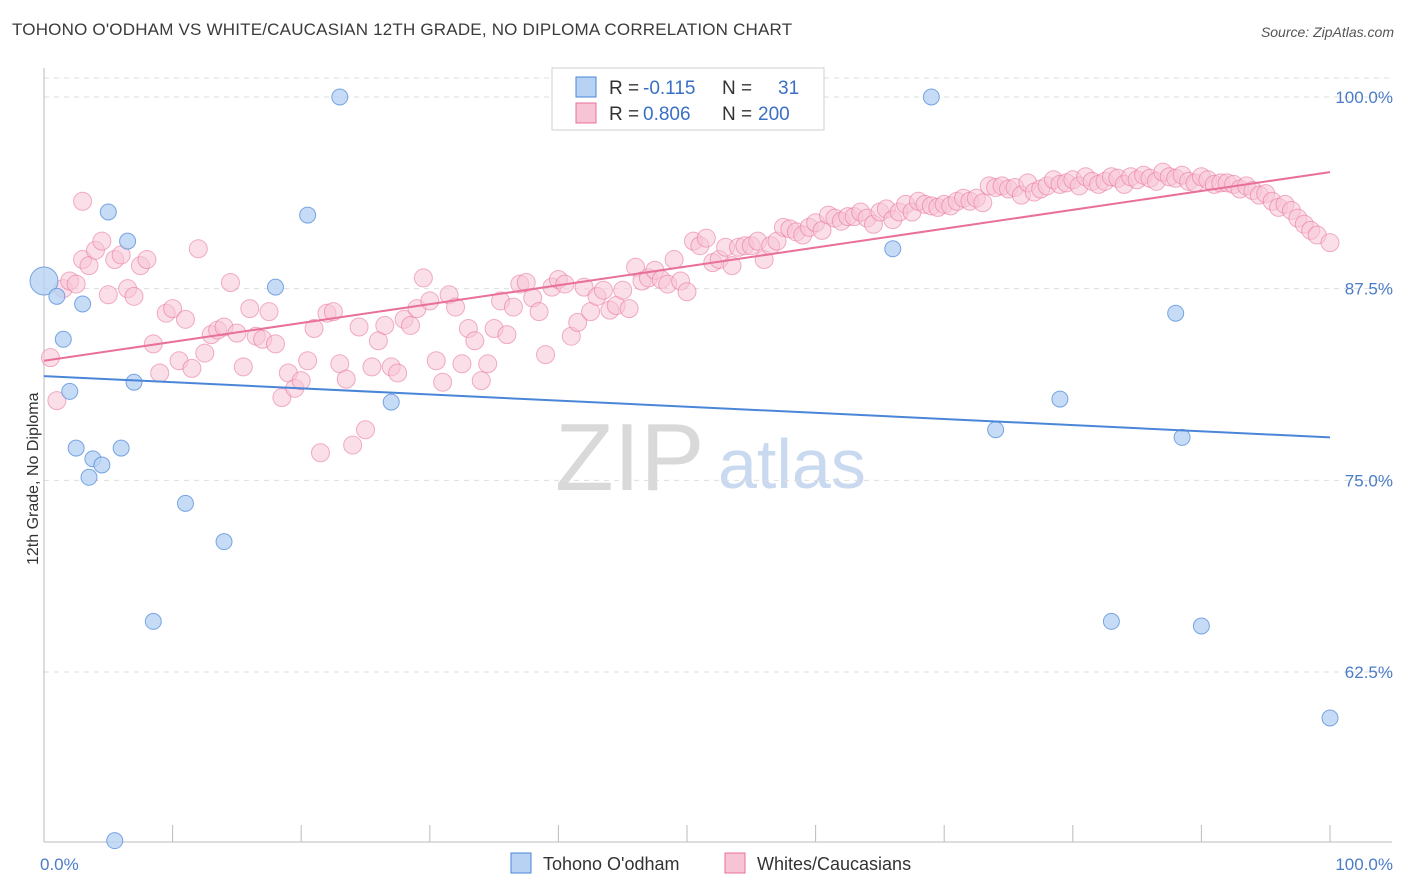  I want to click on legend-n-label-2: N =, so click(737, 114).